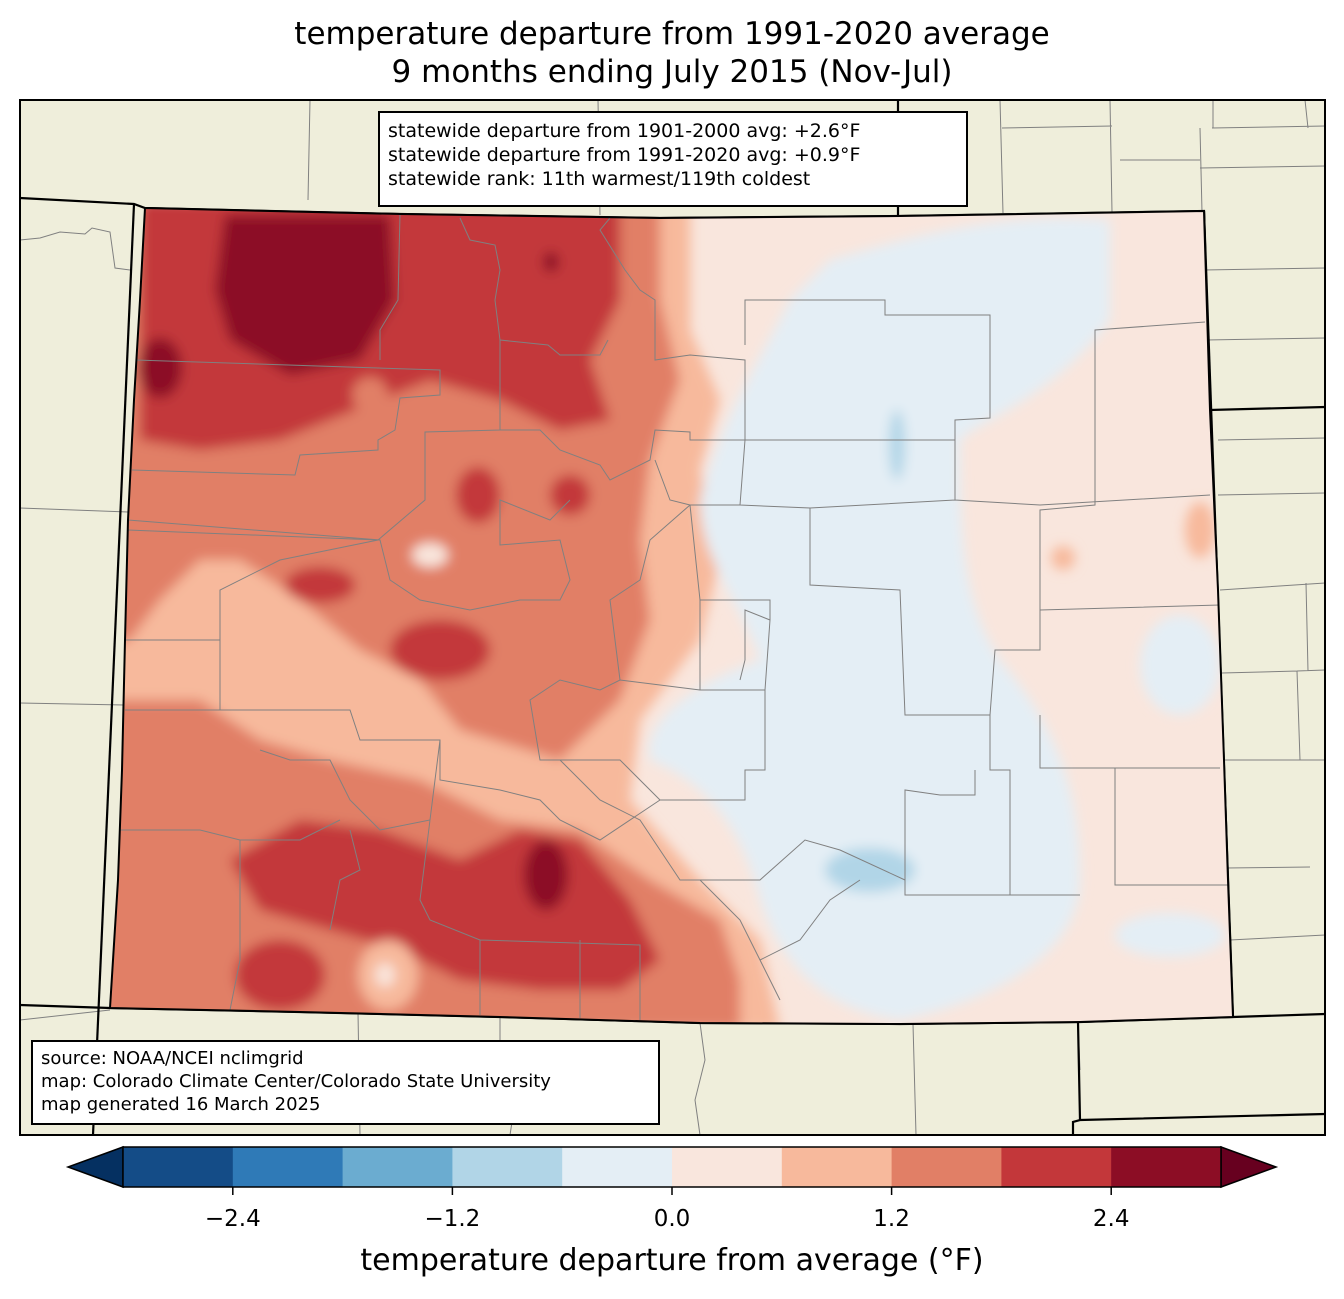 The image size is (1344, 1299). What do you see at coordinates (1111, 1219) in the screenshot?
I see `colorbar-tick-label: 2.4` at bounding box center [1111, 1219].